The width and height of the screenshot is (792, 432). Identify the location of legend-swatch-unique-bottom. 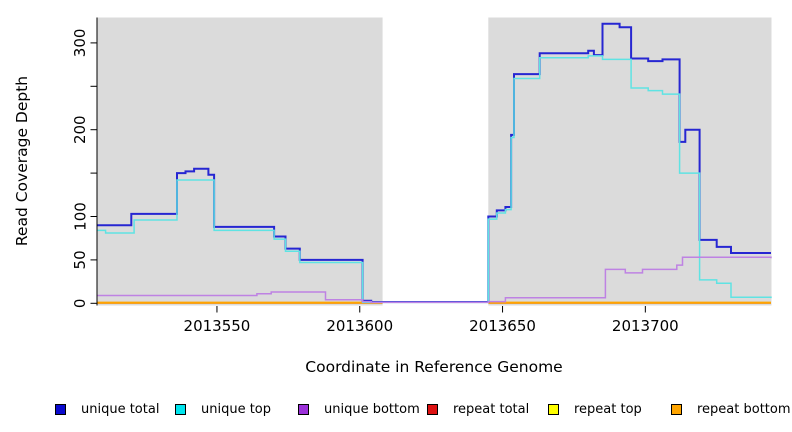
(303, 409).